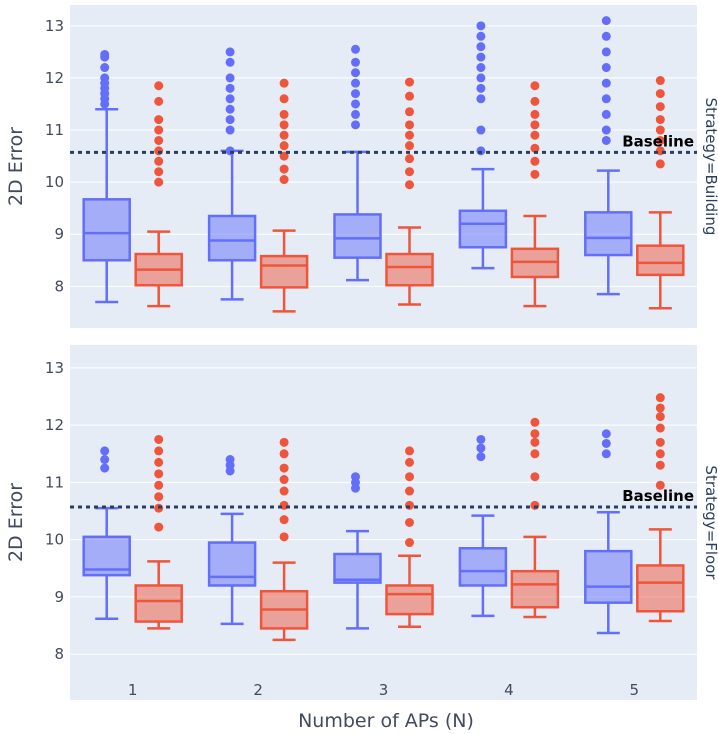  What do you see at coordinates (54, 425) in the screenshot?
I see `y-tick-label: 12` at bounding box center [54, 425].